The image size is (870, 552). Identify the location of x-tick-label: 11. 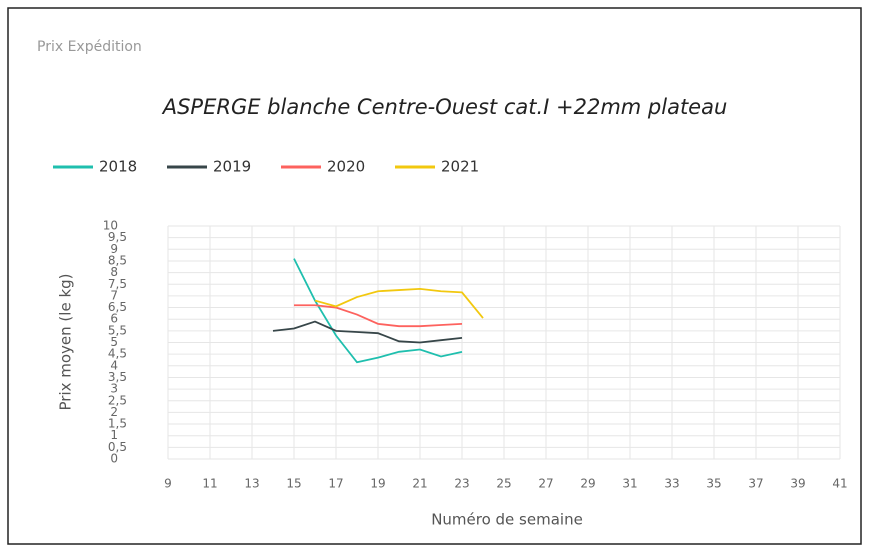
(209, 484).